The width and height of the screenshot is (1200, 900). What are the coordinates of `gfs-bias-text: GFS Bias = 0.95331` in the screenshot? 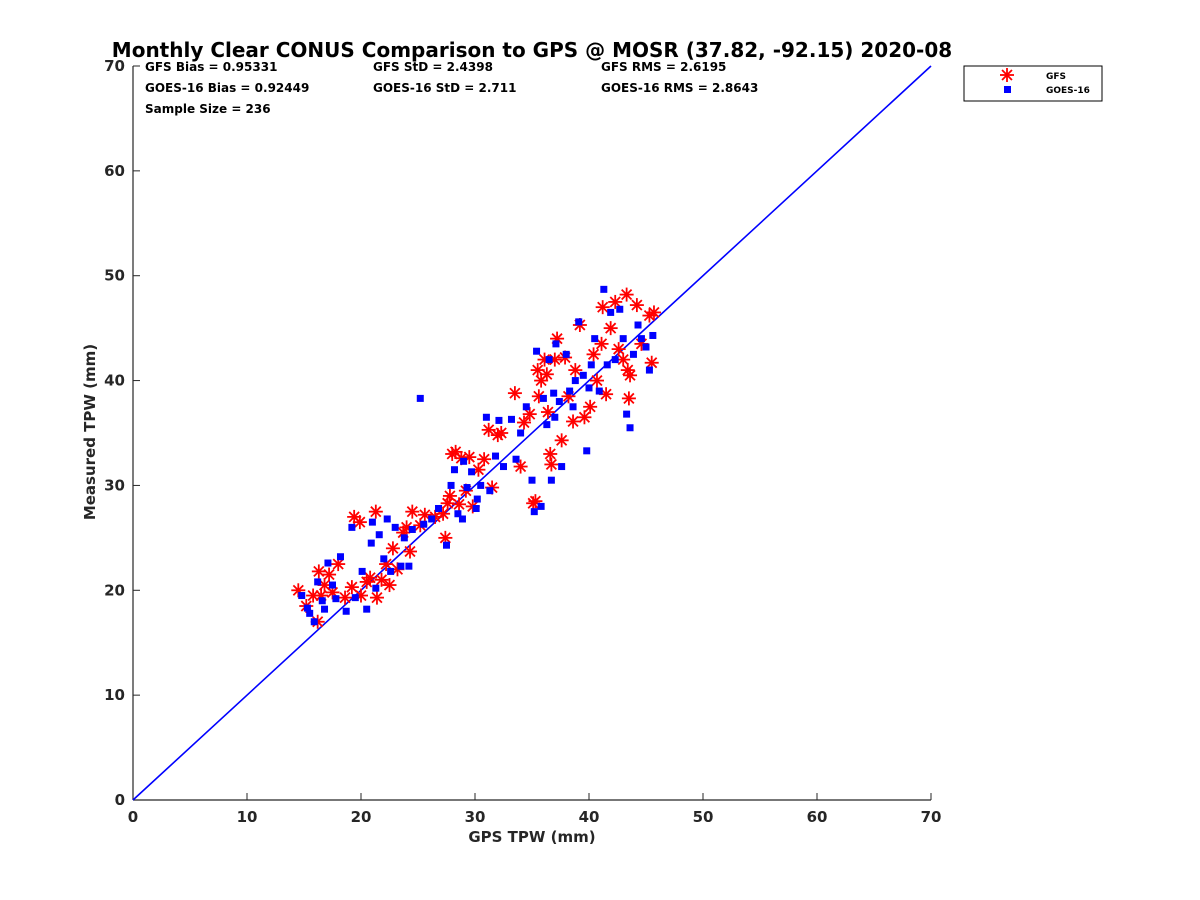 It's located at (211, 67).